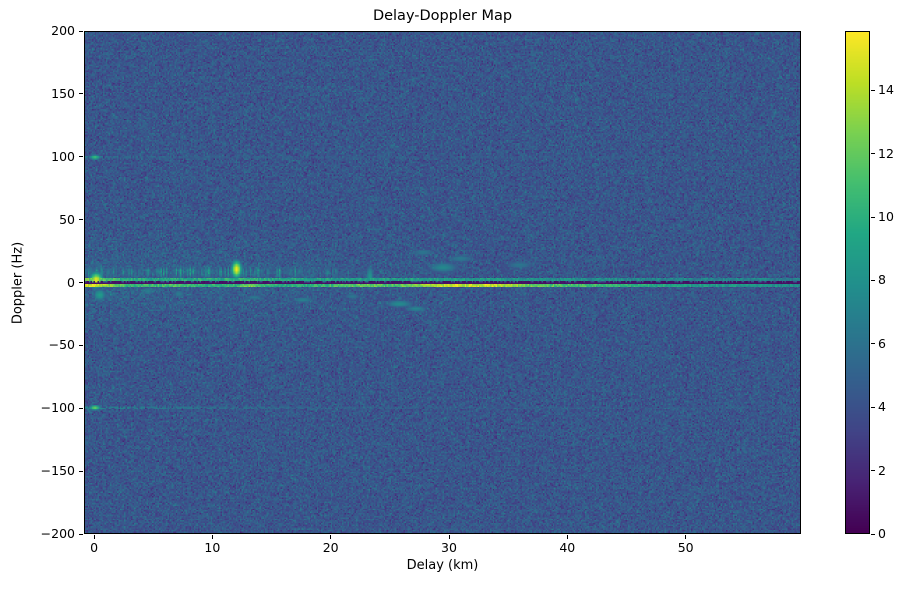 The height and width of the screenshot is (590, 907). Describe the element at coordinates (886, 217) in the screenshot. I see `colorbar-tick-label: 10` at that location.